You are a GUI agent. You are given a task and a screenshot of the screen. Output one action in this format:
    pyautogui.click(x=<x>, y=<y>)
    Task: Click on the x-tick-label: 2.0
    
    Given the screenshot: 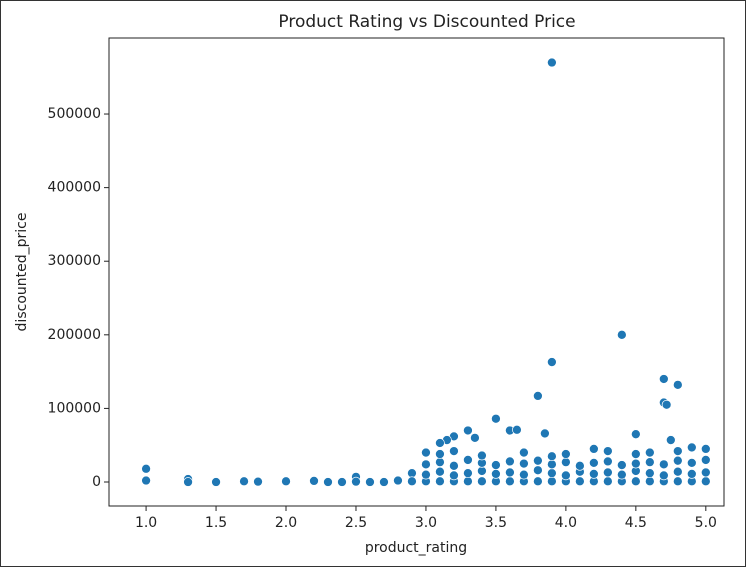 What is the action you would take?
    pyautogui.click(x=286, y=523)
    